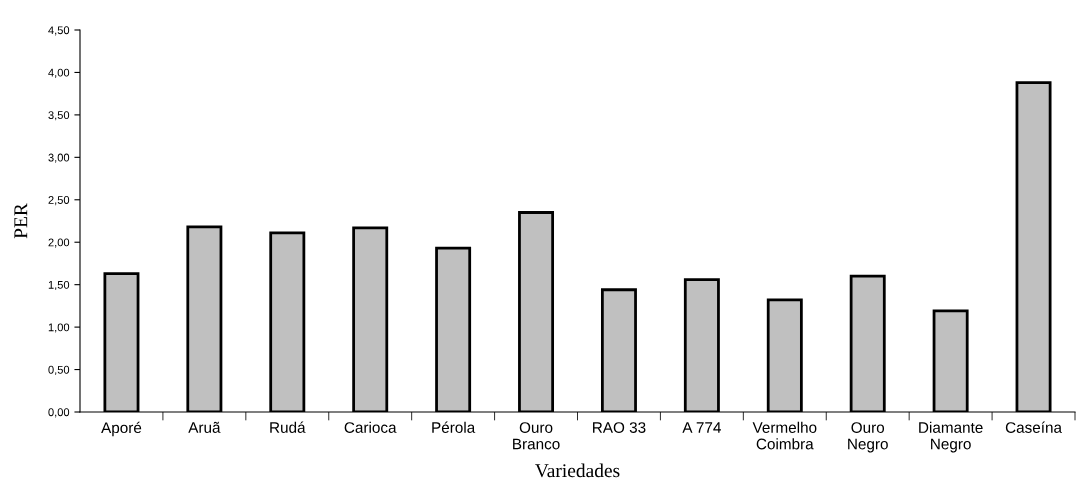 The width and height of the screenshot is (1079, 488). I want to click on x-tick-label: Aporé, so click(121, 429).